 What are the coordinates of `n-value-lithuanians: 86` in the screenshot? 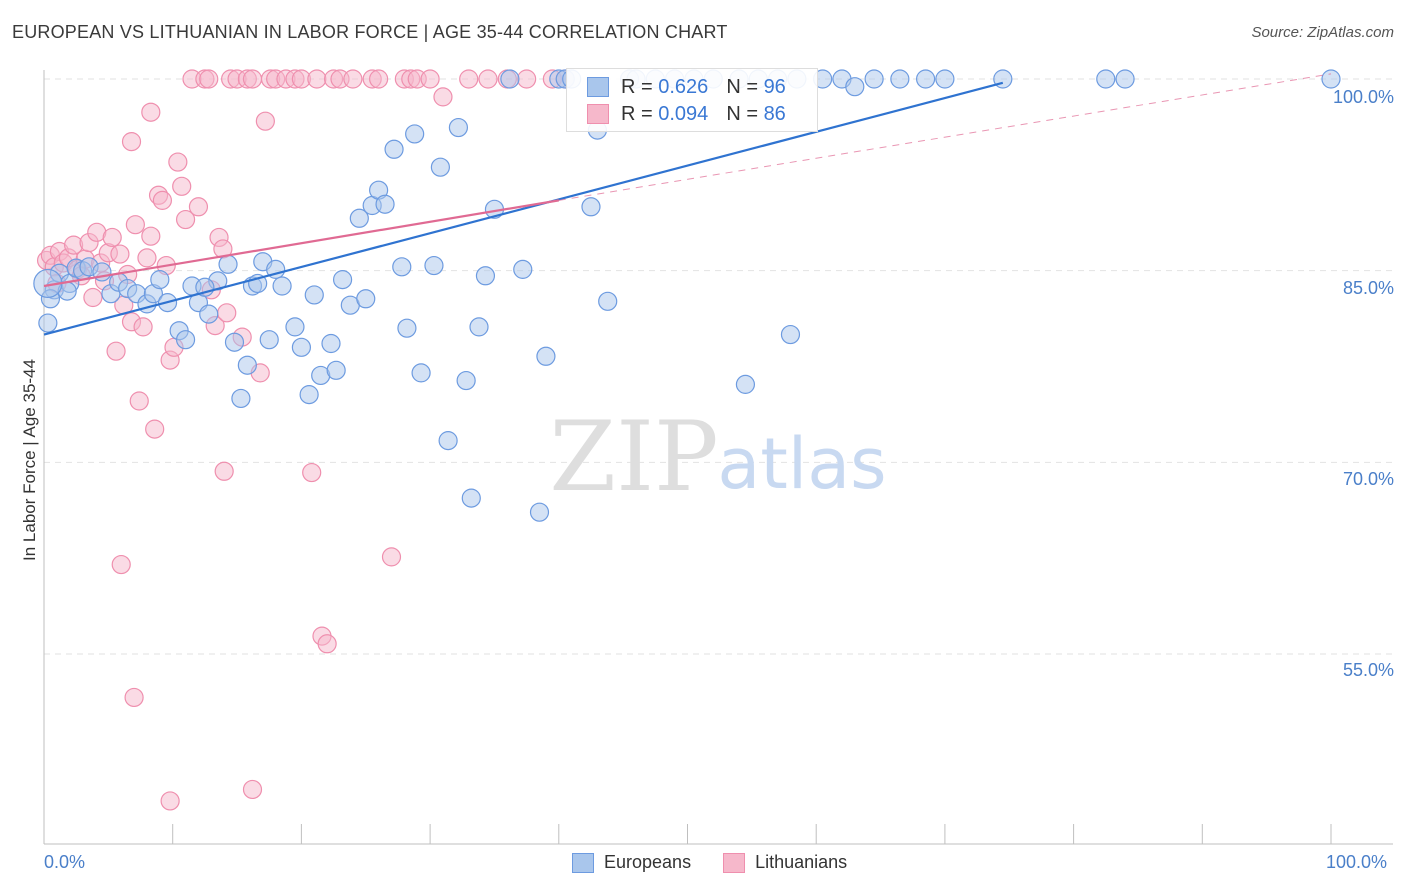 It's located at (774, 113).